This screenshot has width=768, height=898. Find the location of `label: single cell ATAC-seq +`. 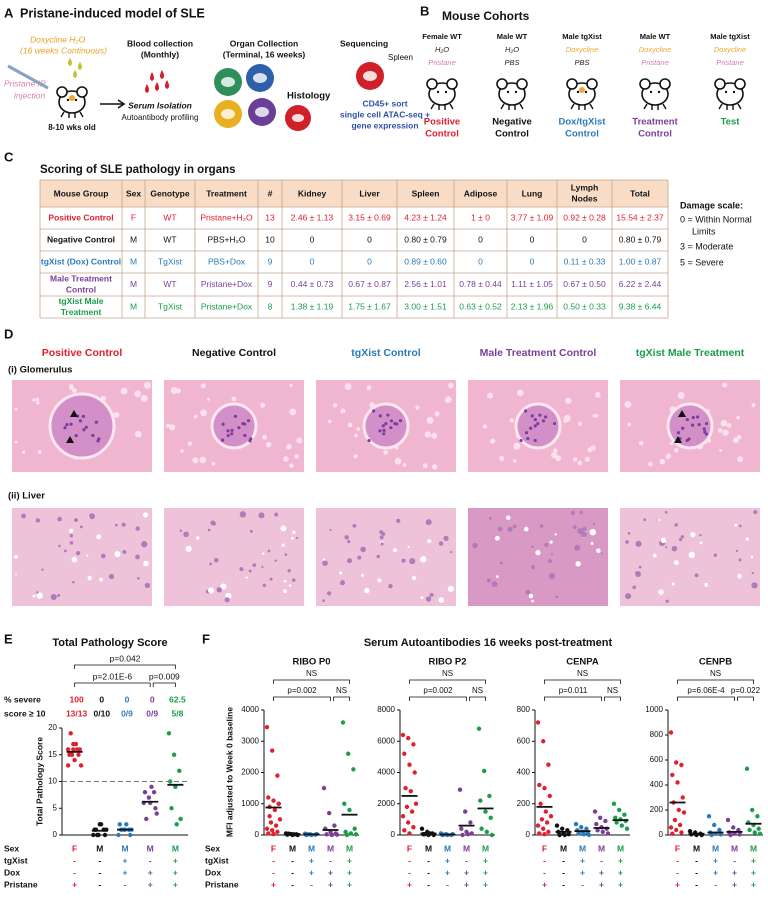

label: single cell ATAC-seq + is located at coordinates (385, 114).